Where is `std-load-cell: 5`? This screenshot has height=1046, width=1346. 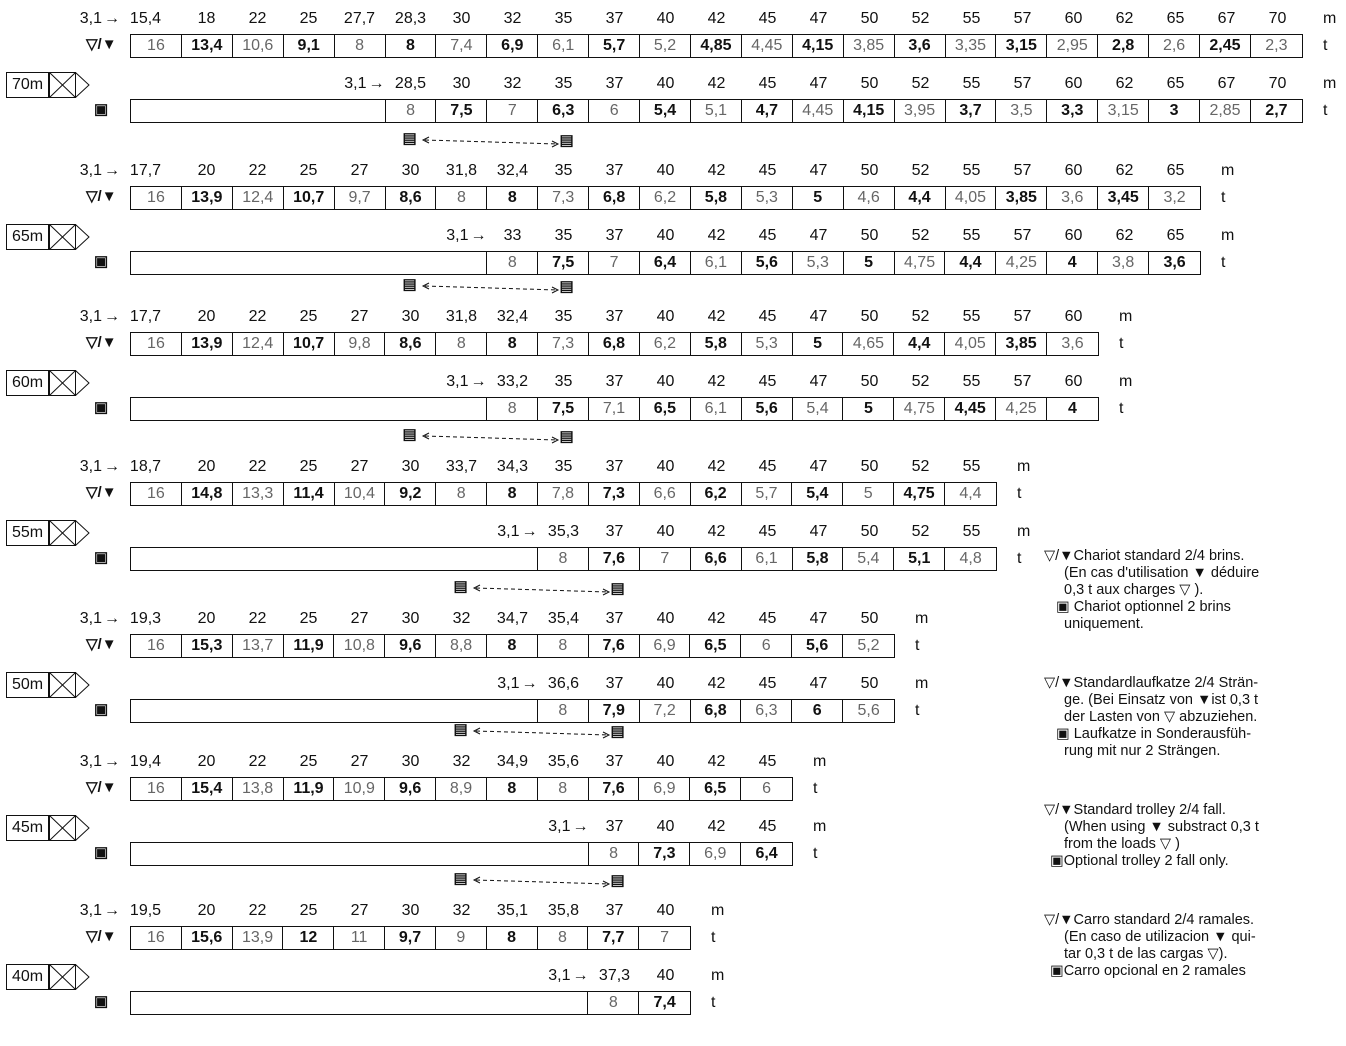 std-load-cell: 5 is located at coordinates (818, 344).